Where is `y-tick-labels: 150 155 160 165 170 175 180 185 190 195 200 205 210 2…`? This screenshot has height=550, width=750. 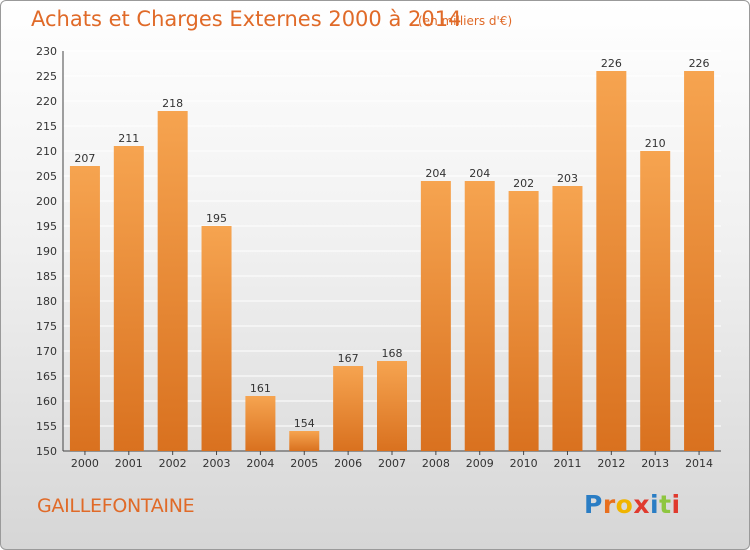
y-tick-labels: 150 155 160 165 170 175 180 185 190 195 200 205 210 2… is located at coordinates (46, 251).